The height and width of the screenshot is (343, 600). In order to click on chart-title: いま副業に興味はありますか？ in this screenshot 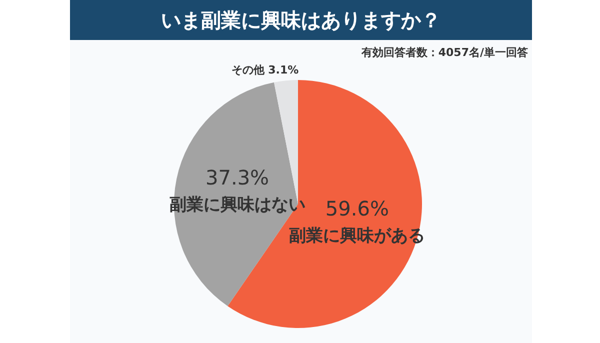, I will do `click(301, 20)`.